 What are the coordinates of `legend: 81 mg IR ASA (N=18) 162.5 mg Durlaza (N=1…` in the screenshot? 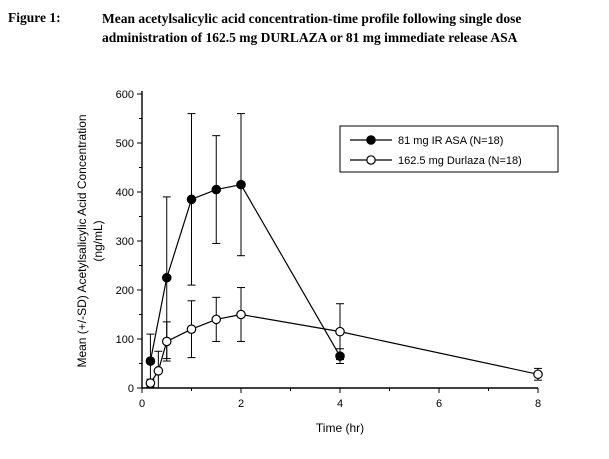 It's located at (449, 149).